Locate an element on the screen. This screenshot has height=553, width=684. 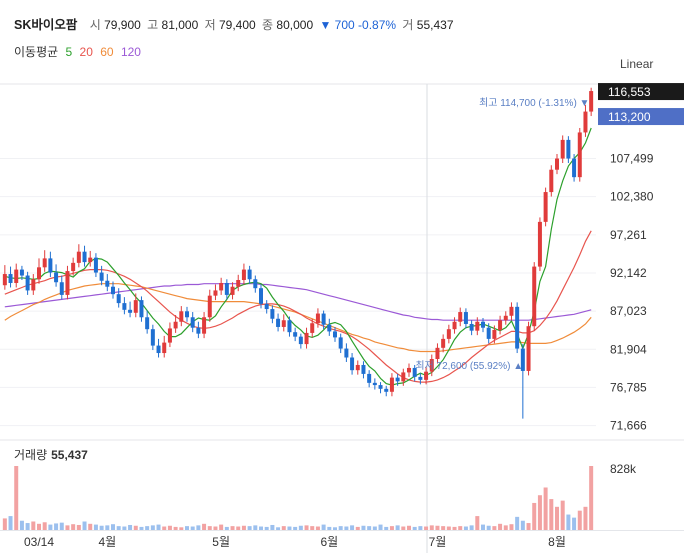
low-label: 저 is located at coordinates (210, 25).